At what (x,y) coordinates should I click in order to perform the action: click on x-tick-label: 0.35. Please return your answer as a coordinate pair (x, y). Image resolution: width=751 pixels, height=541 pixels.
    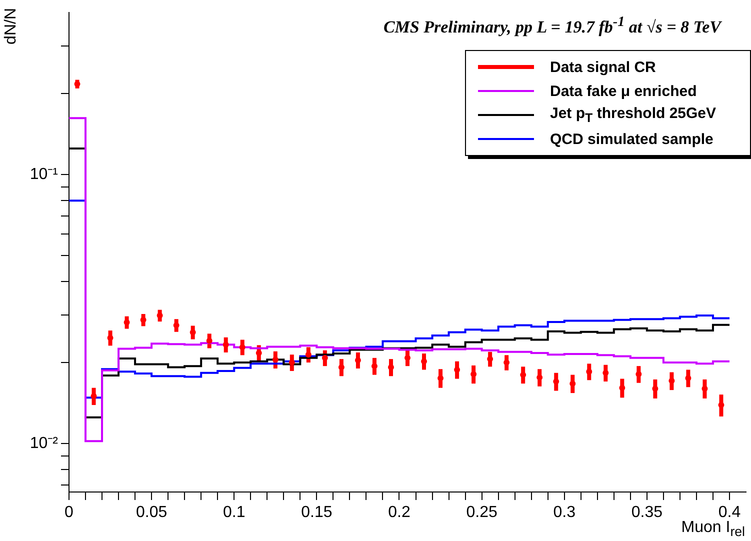
    Looking at the image, I should click on (647, 513).